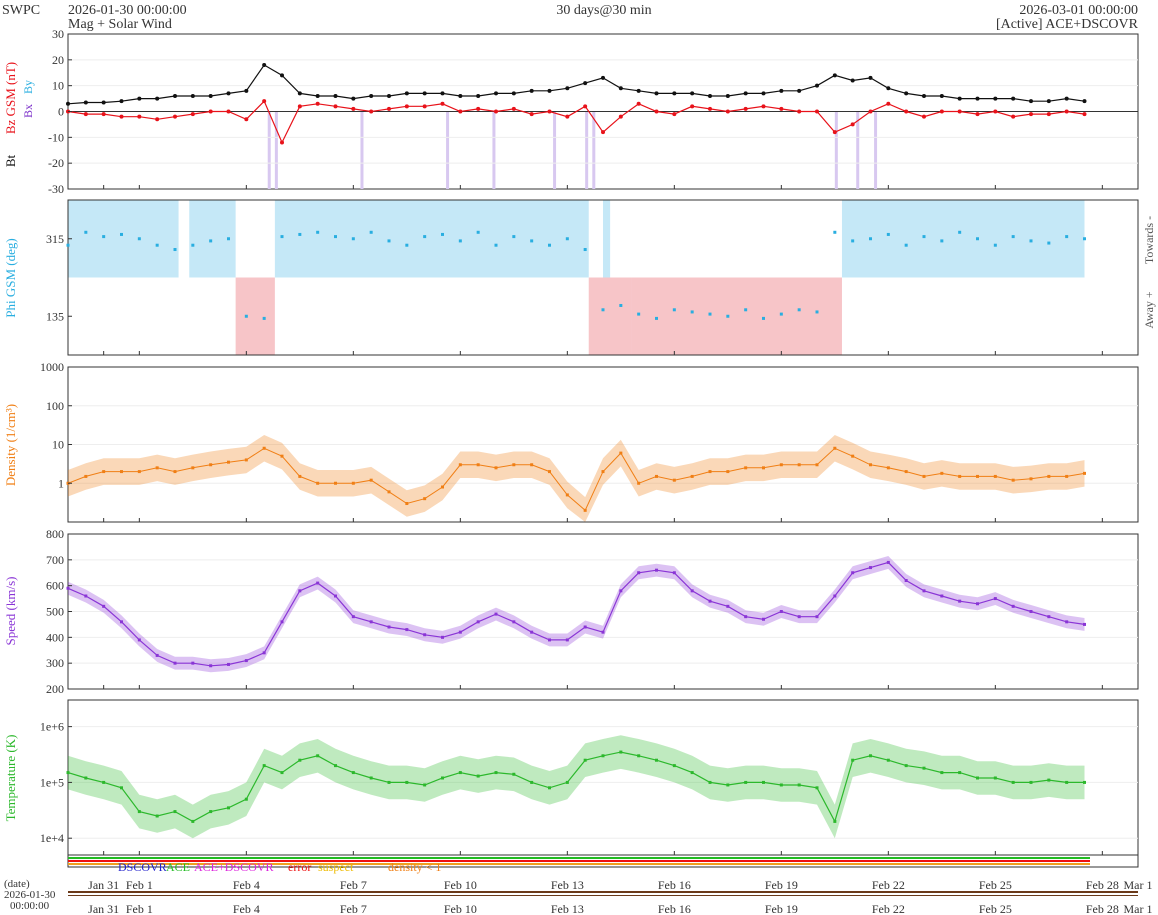 The width and height of the screenshot is (1158, 915). What do you see at coordinates (1078, 10) in the screenshot?
I see `end-datetime: 2026-03-01 00:00:00` at bounding box center [1078, 10].